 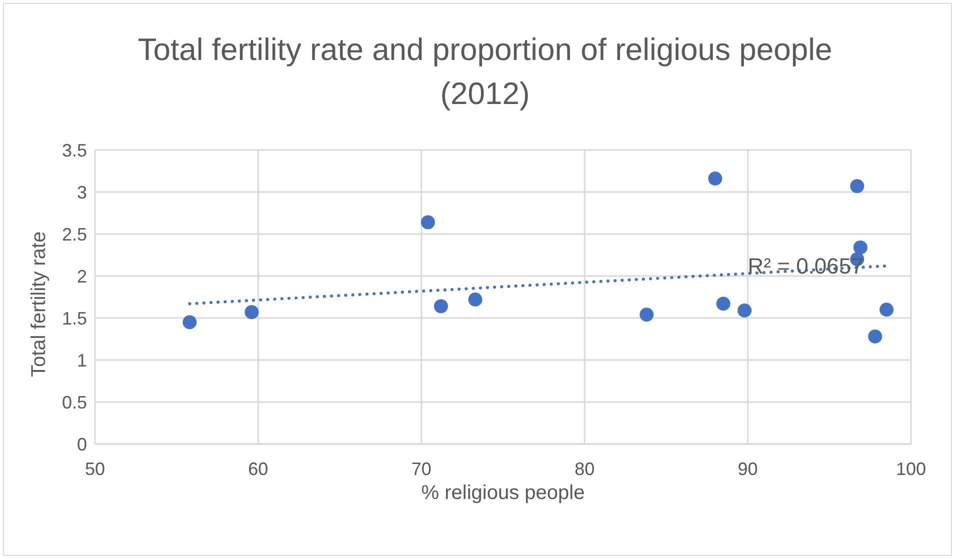 I want to click on x-tick-label: 90, so click(x=748, y=468).